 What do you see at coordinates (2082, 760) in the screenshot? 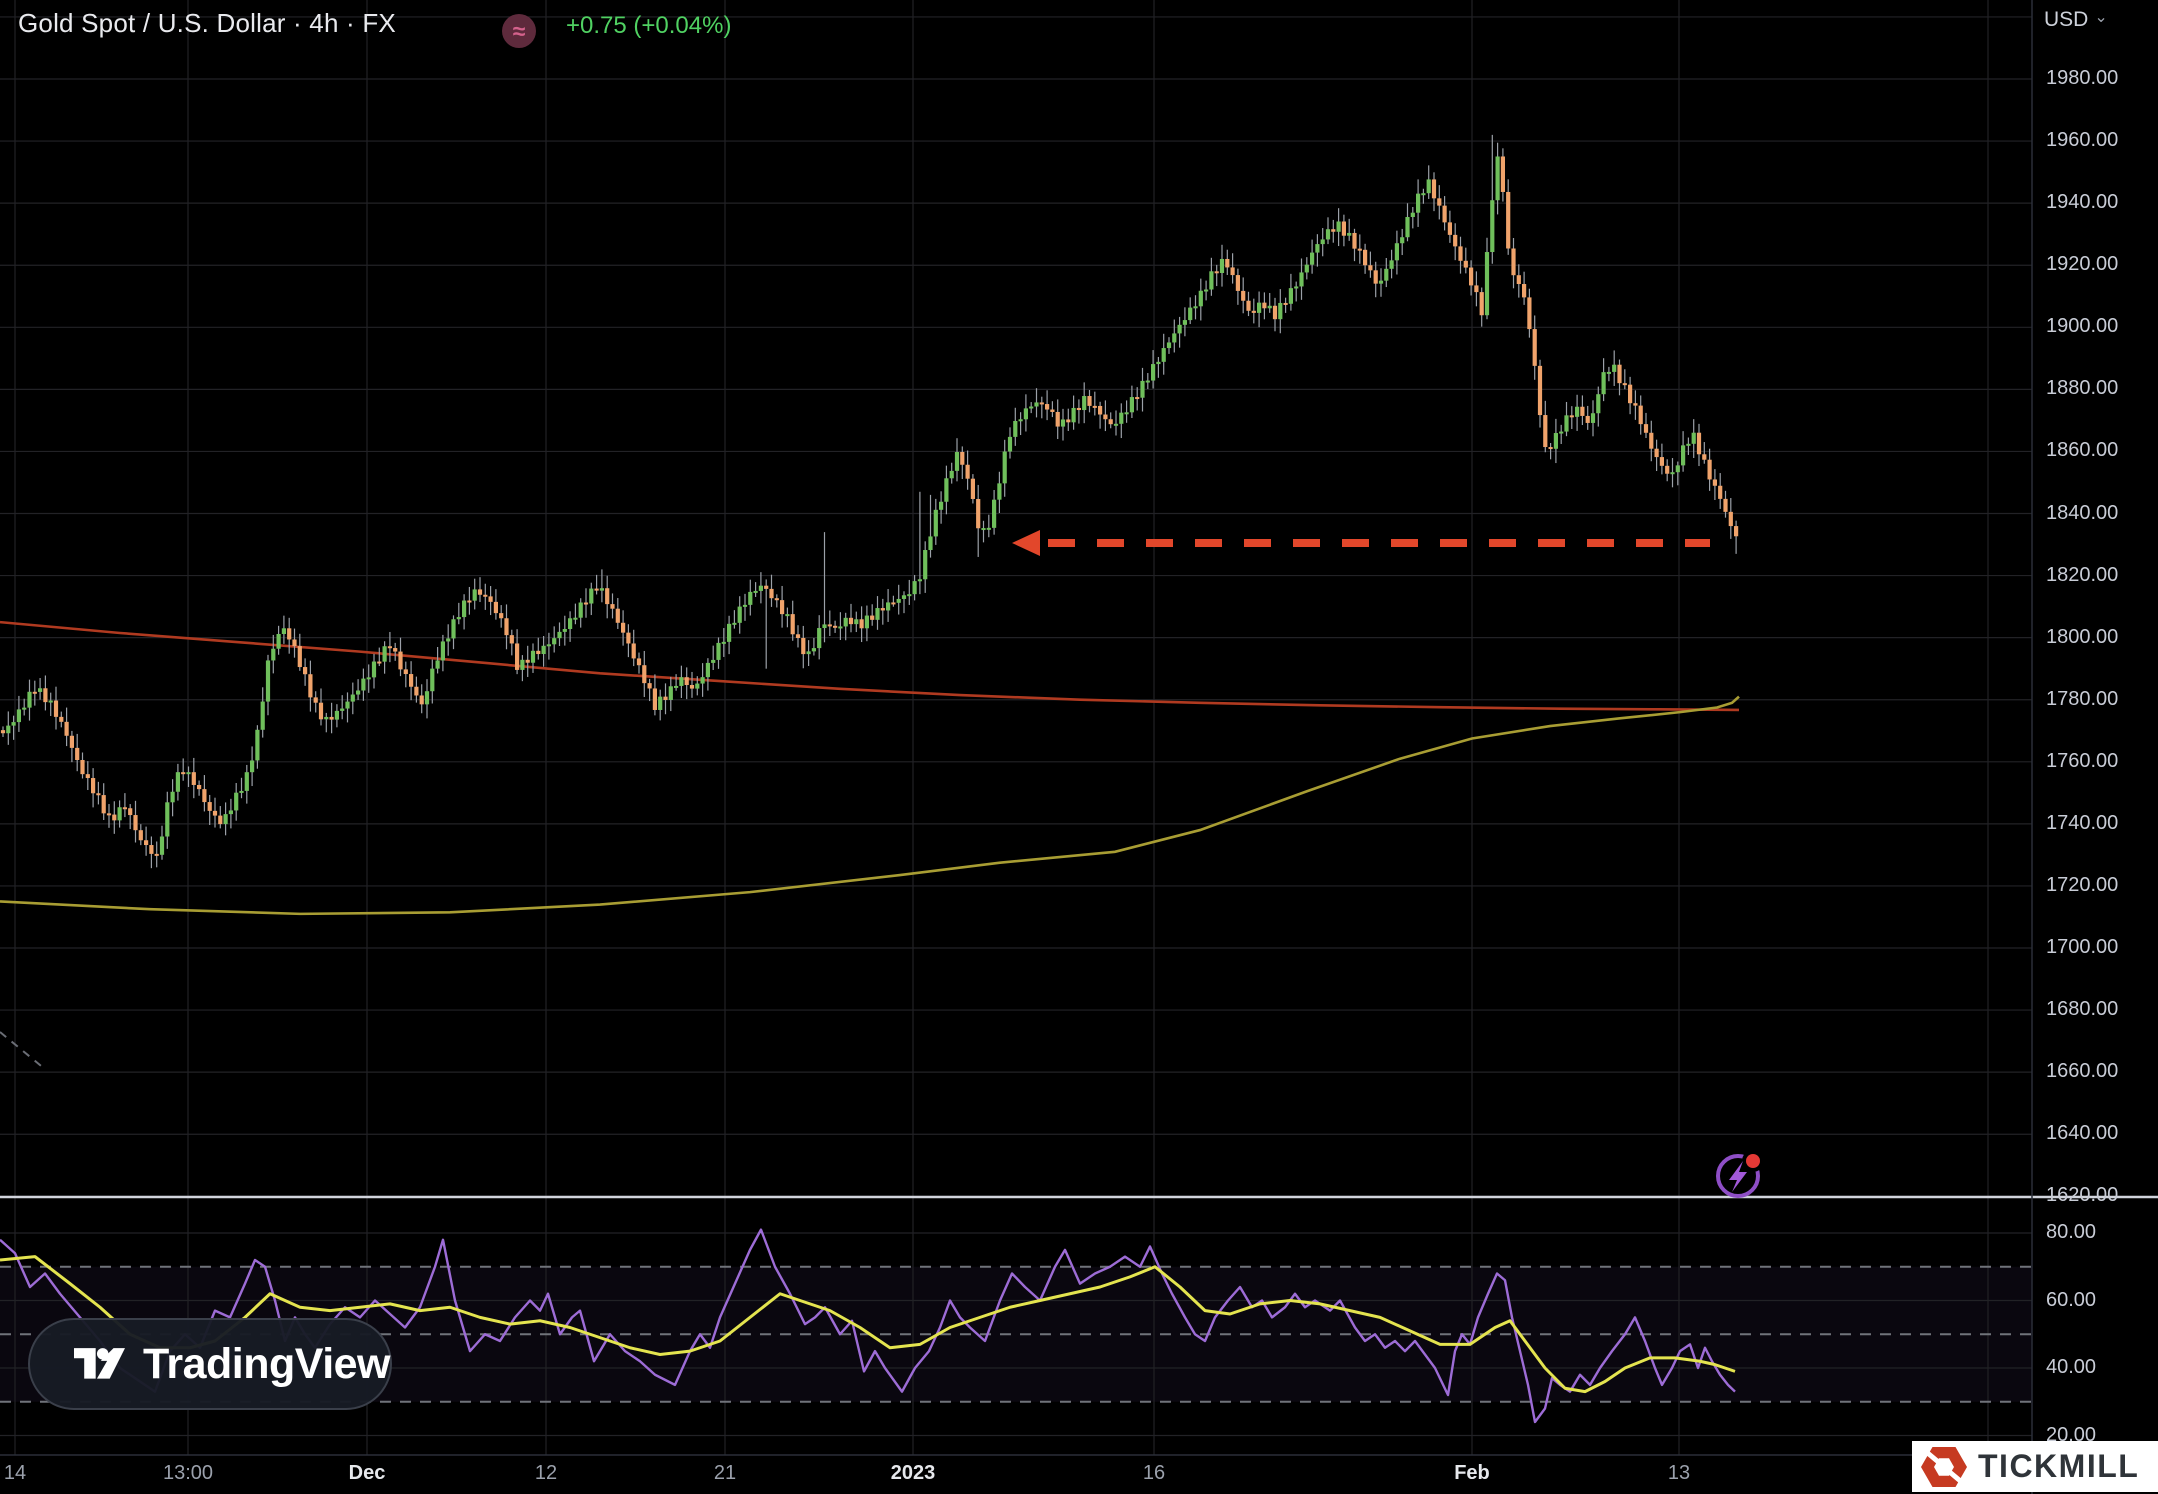
I see `price-axis-label: 1760.00` at bounding box center [2082, 760].